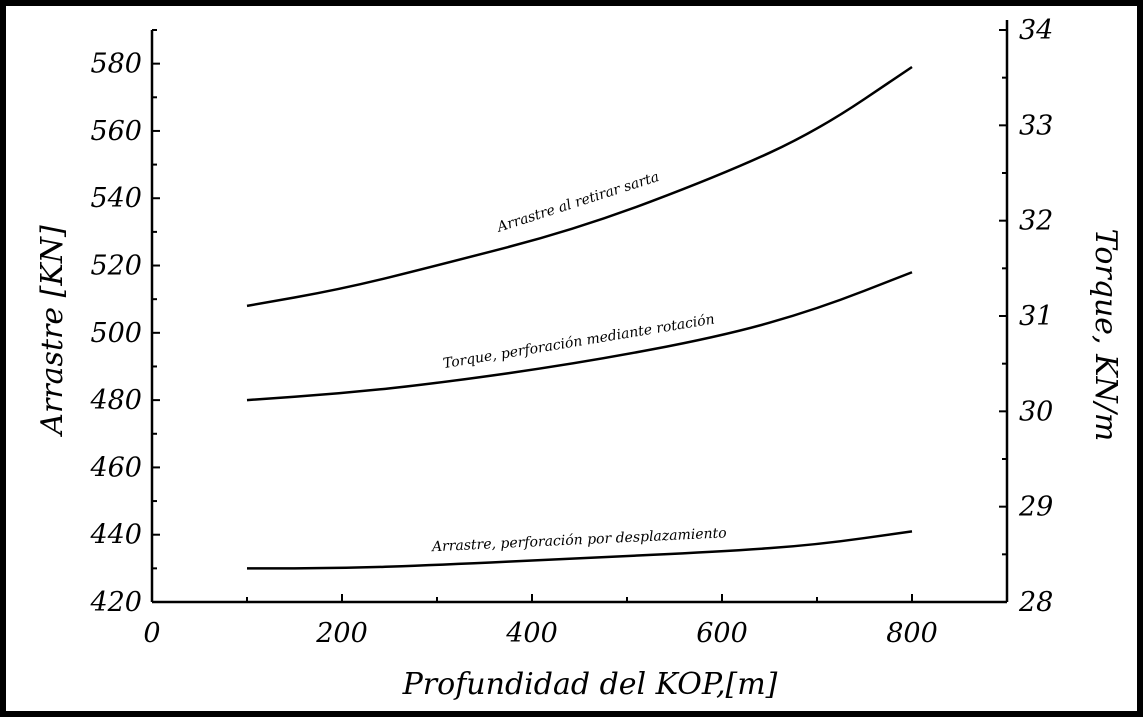  I want to click on y-left-tick-label: 520, so click(116, 266).